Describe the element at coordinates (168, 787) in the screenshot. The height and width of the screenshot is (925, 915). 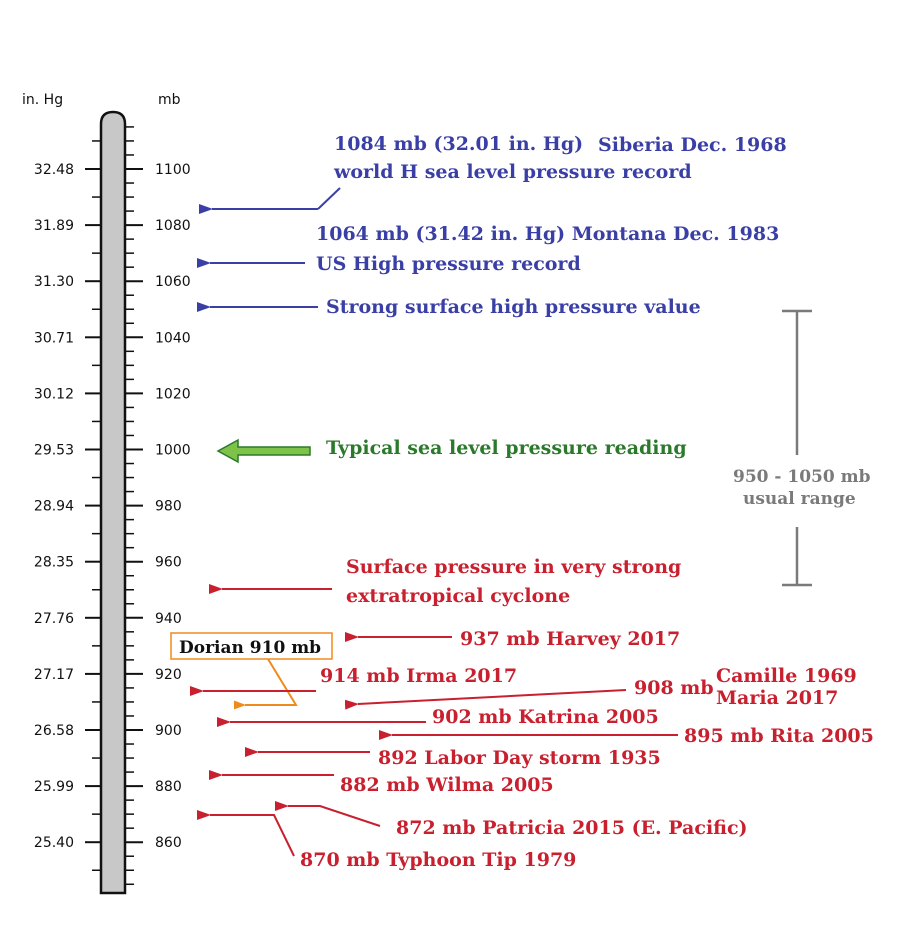
I see `mb-tick-label: 880` at that location.